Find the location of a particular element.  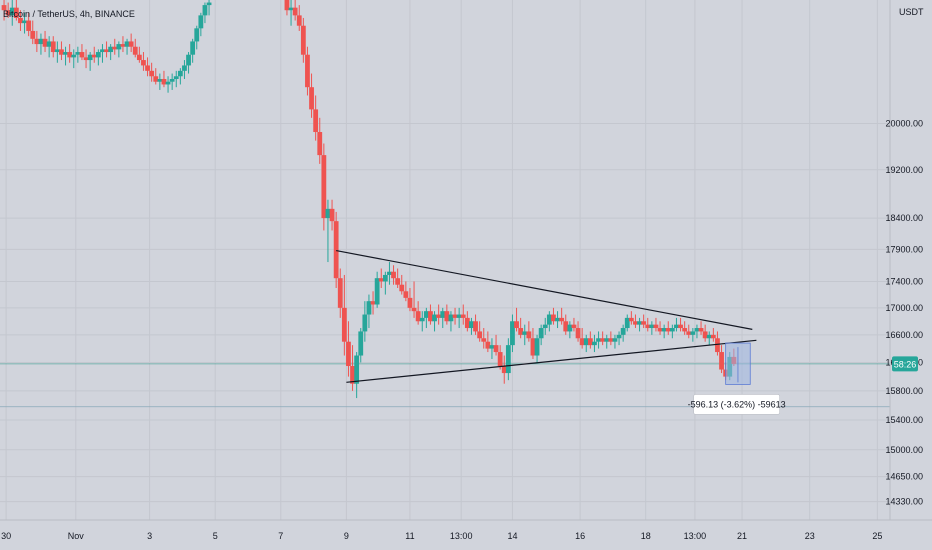

price-tick-label: 20000.00 is located at coordinates (904, 123).